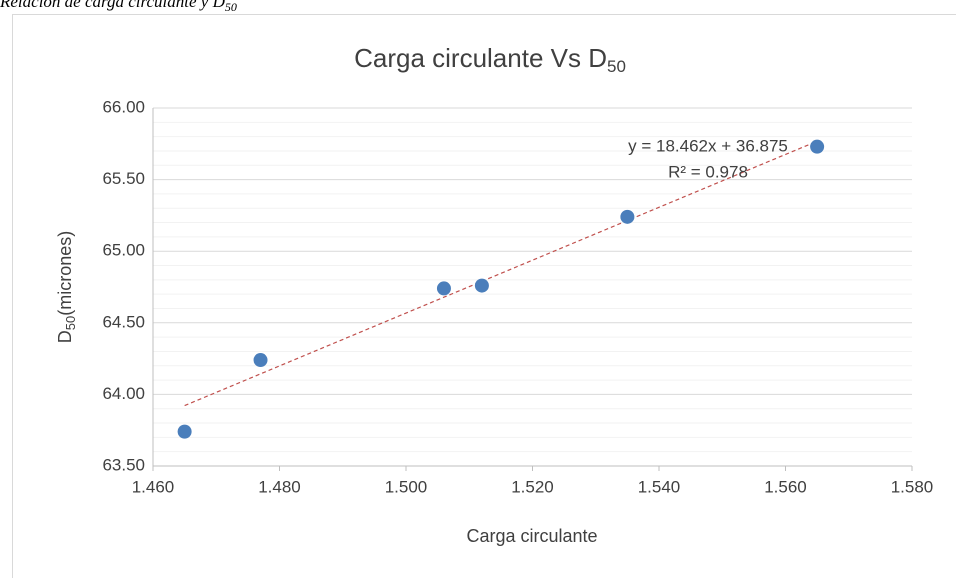  Describe the element at coordinates (65, 273) in the screenshot. I see `y-label-after: (micrones)` at that location.